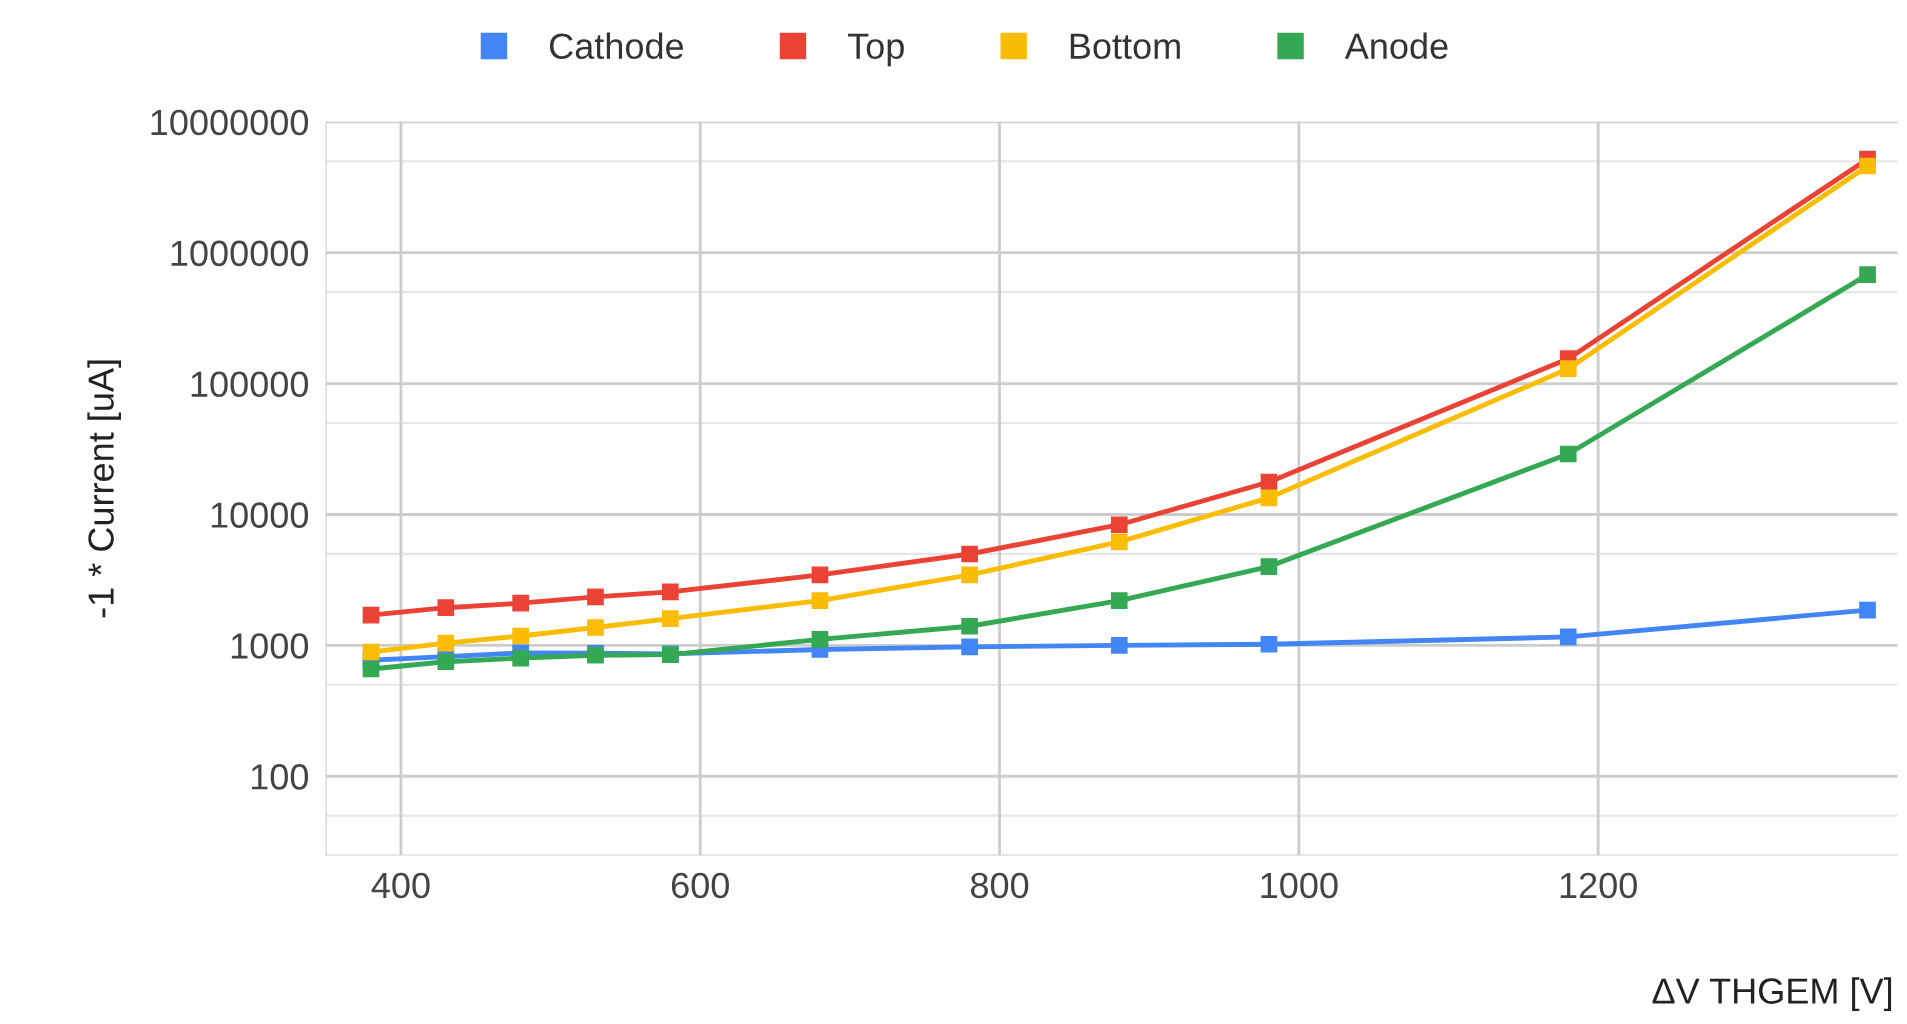 This screenshot has width=1907, height=1024. I want to click on legend-label: Anode, so click(1396, 46).